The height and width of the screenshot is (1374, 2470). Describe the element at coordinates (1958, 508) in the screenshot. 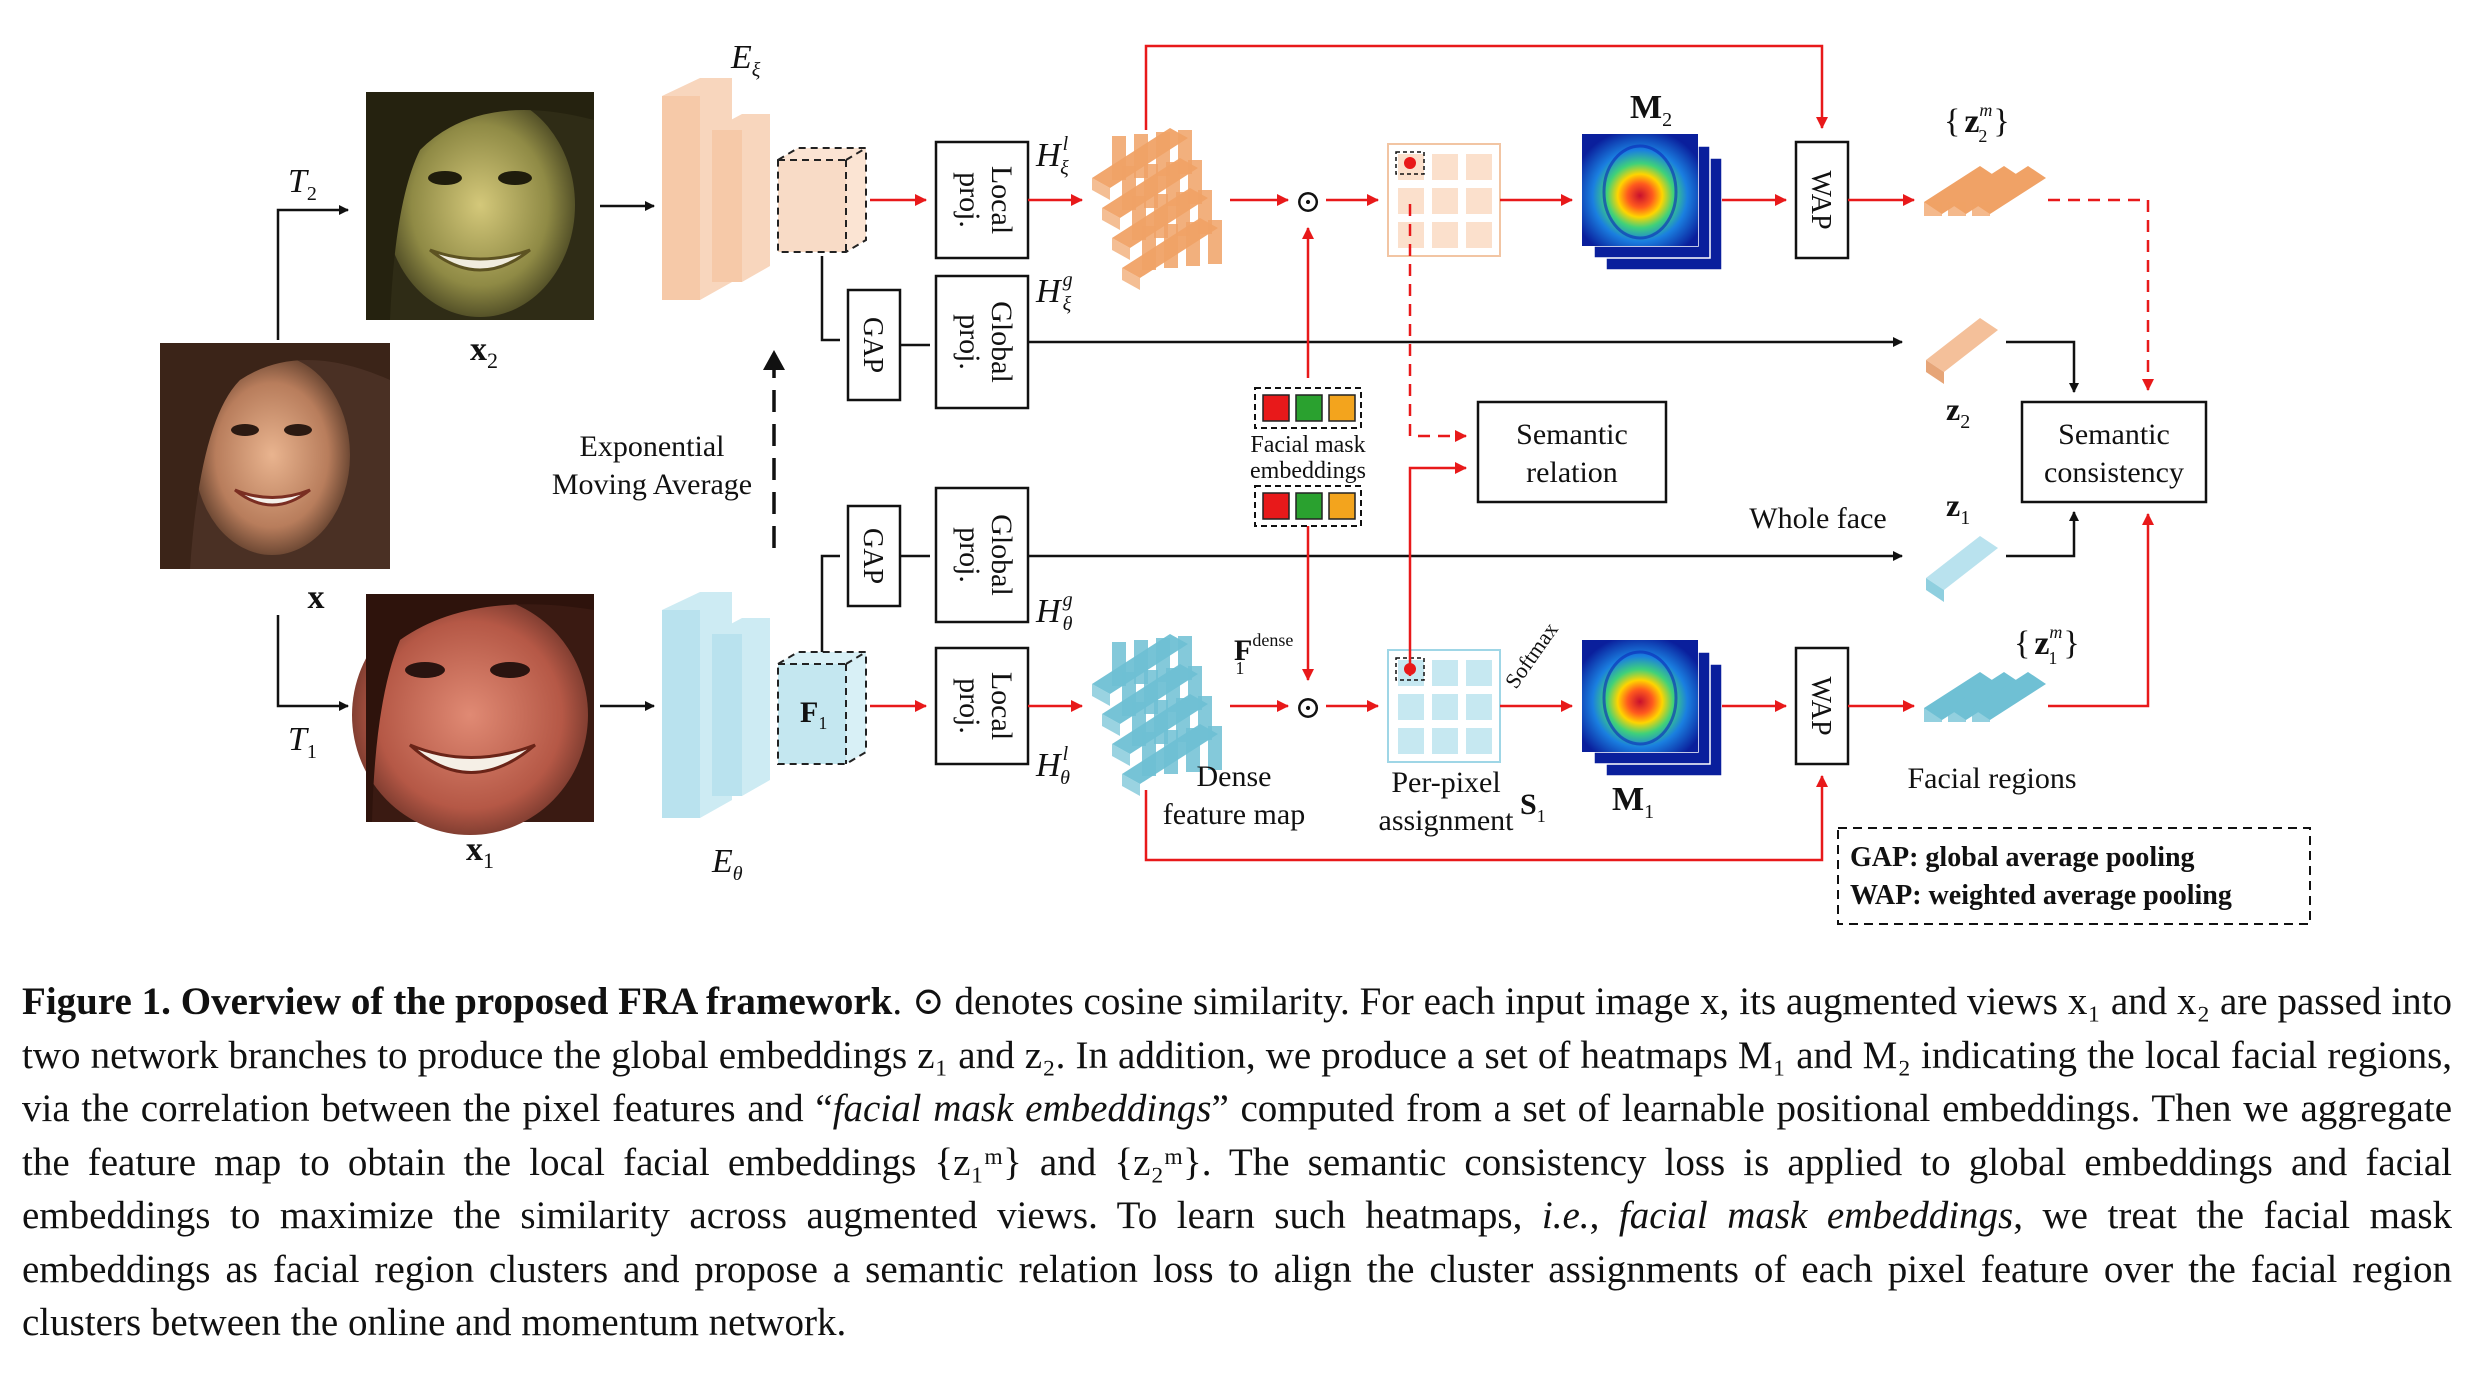

I see `z1-label: z1` at that location.